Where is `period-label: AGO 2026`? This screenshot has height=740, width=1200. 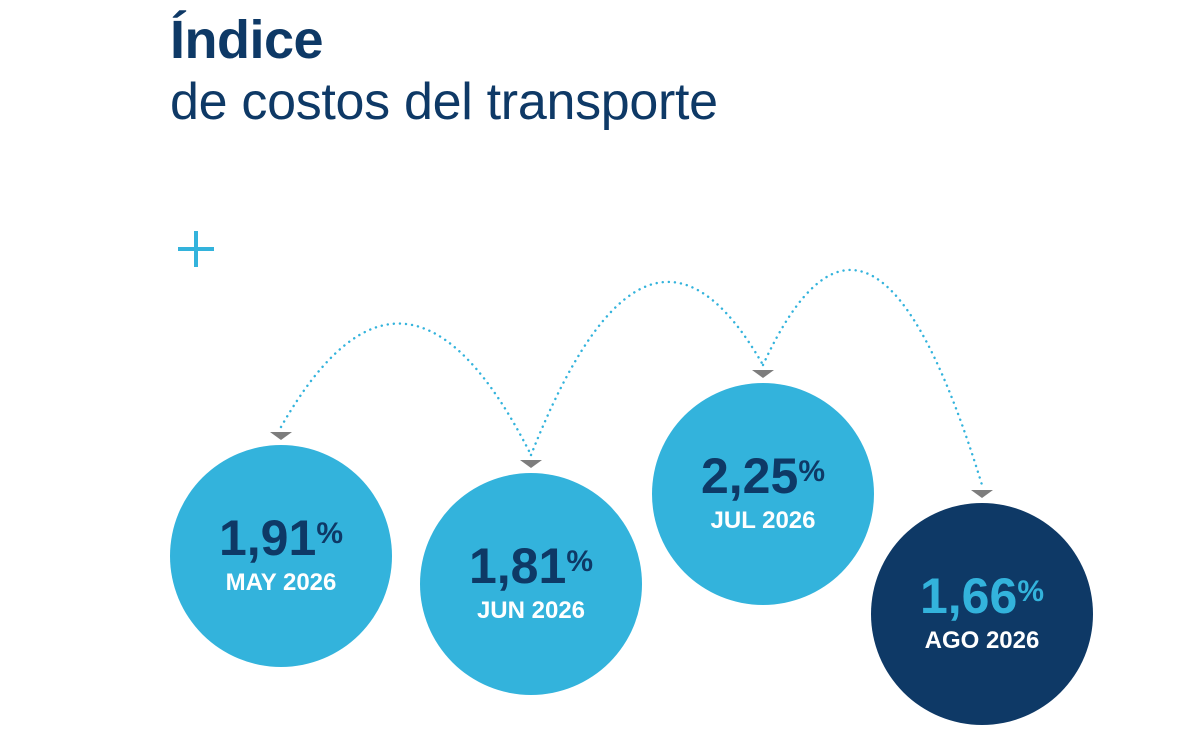
period-label: AGO 2026 is located at coordinates (982, 640).